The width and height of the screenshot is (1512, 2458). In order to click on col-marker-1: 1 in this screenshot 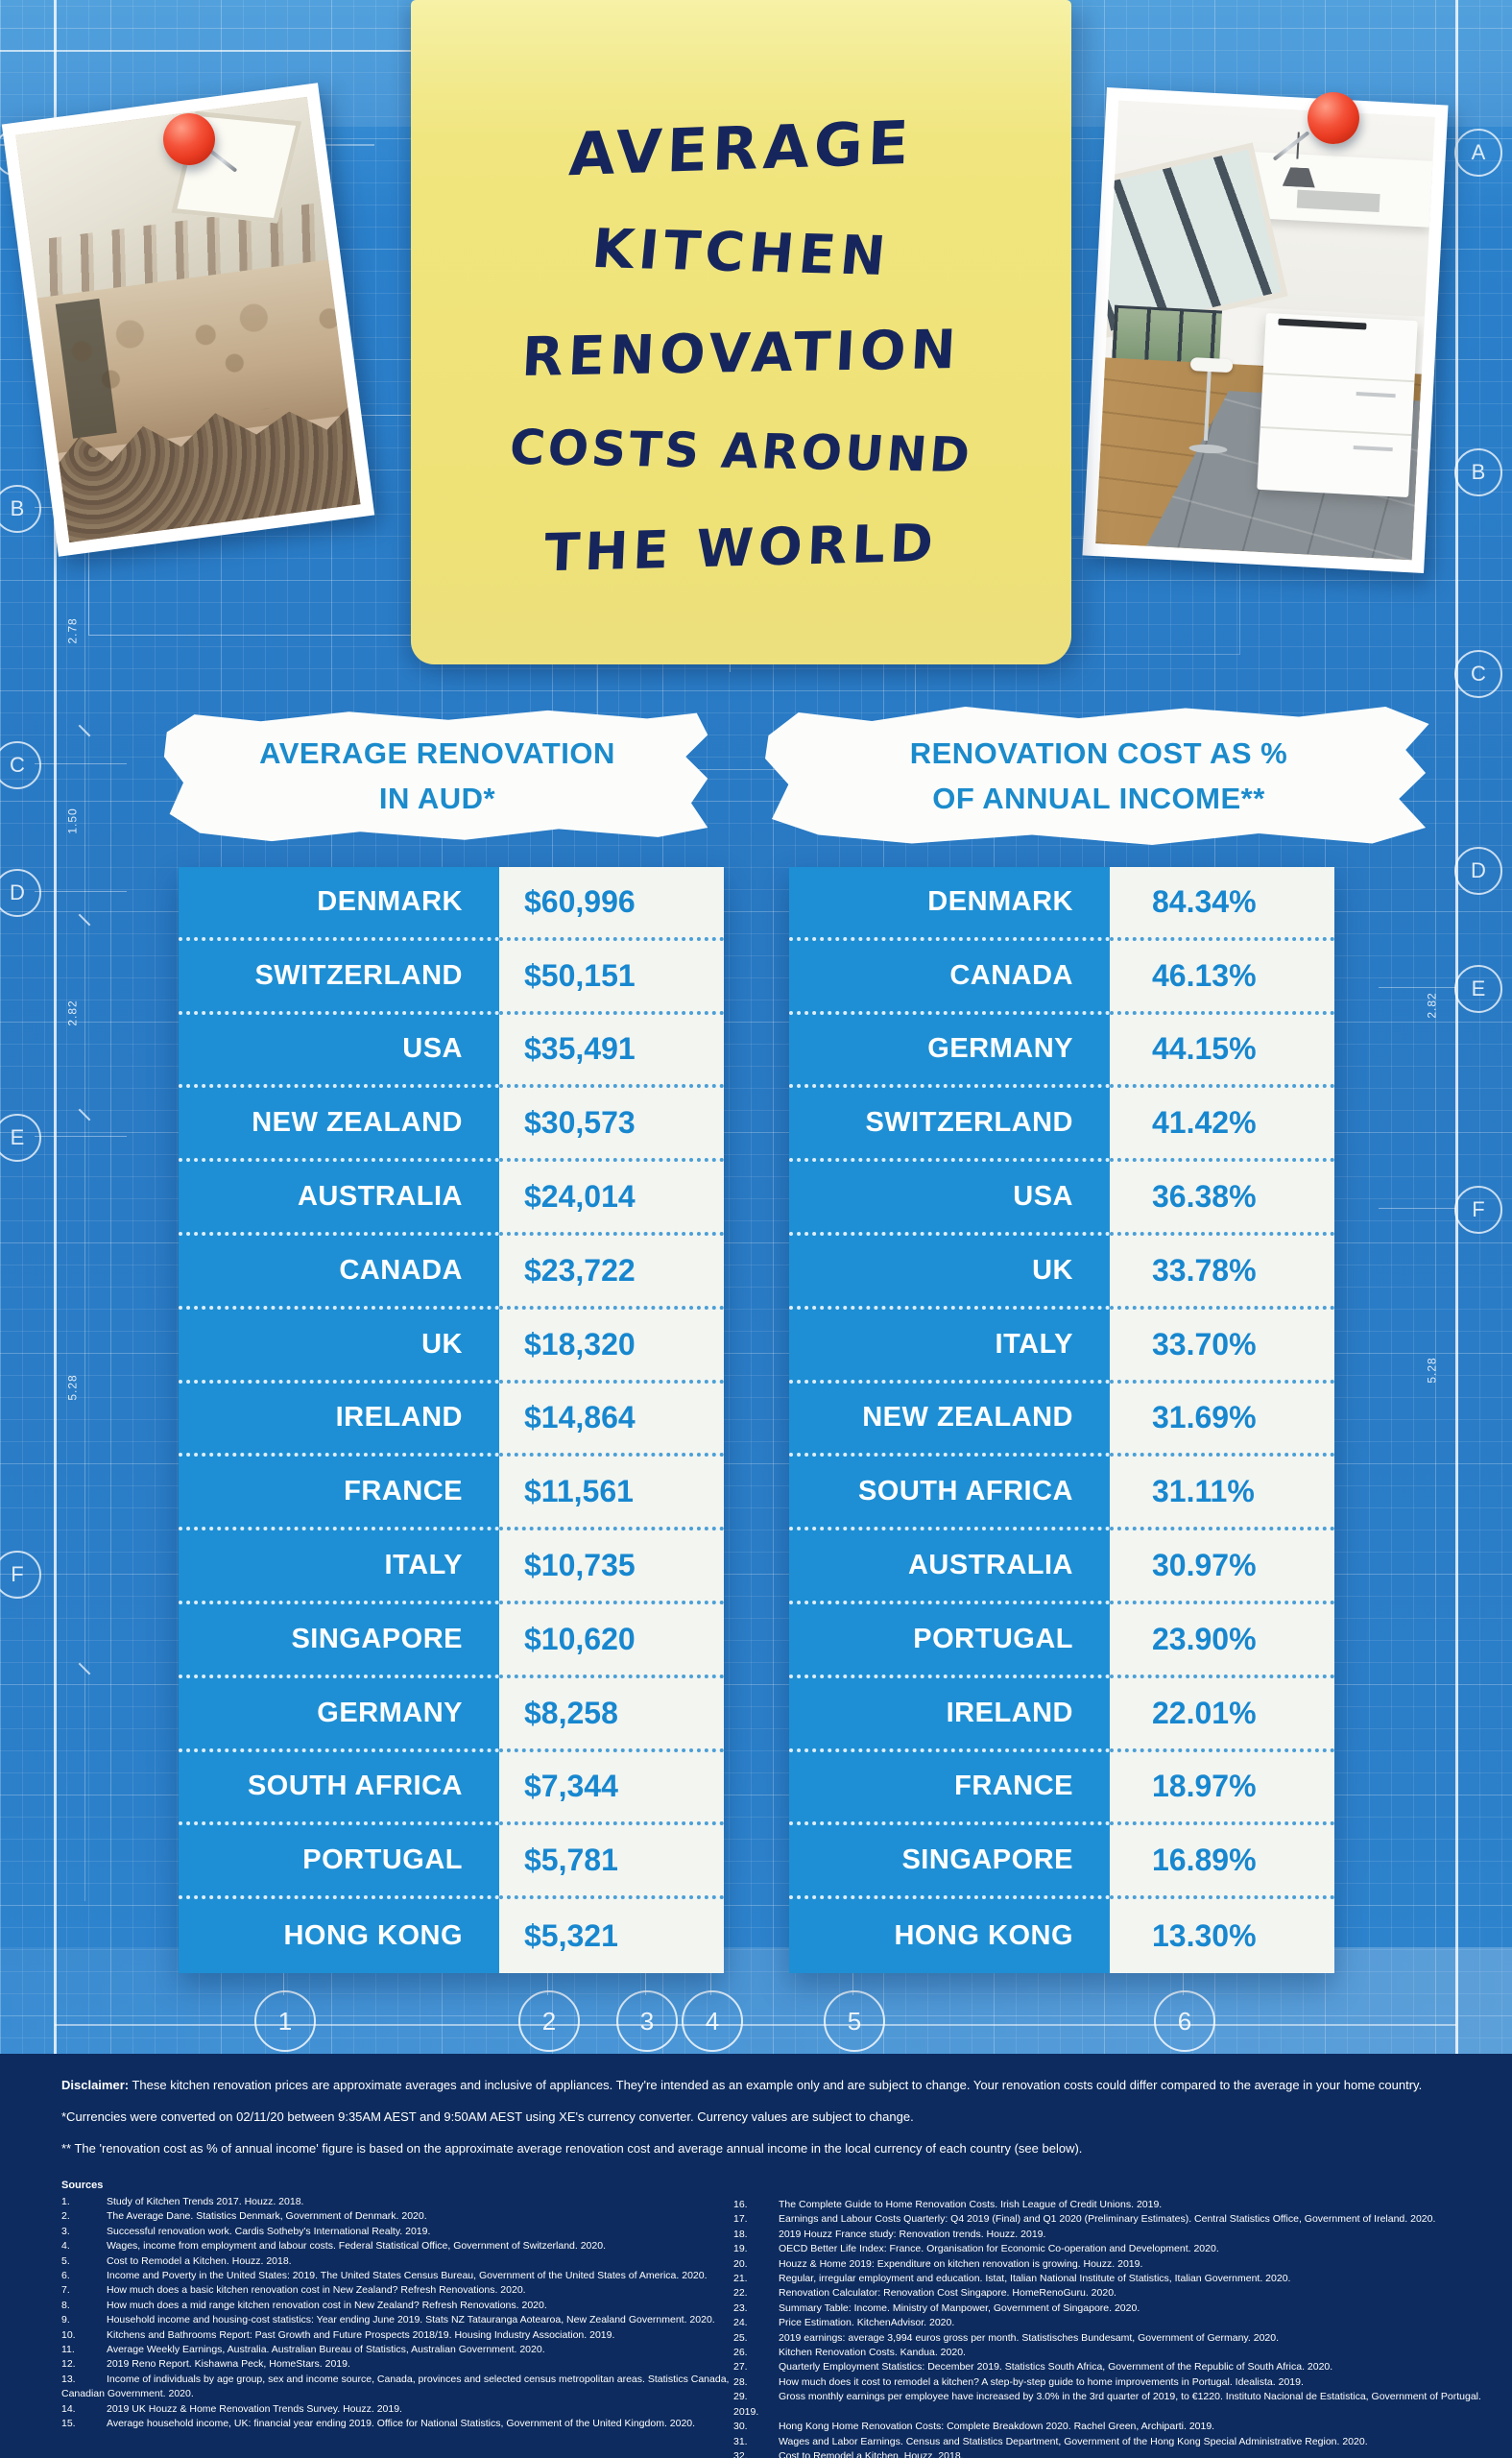, I will do `click(285, 2021)`.